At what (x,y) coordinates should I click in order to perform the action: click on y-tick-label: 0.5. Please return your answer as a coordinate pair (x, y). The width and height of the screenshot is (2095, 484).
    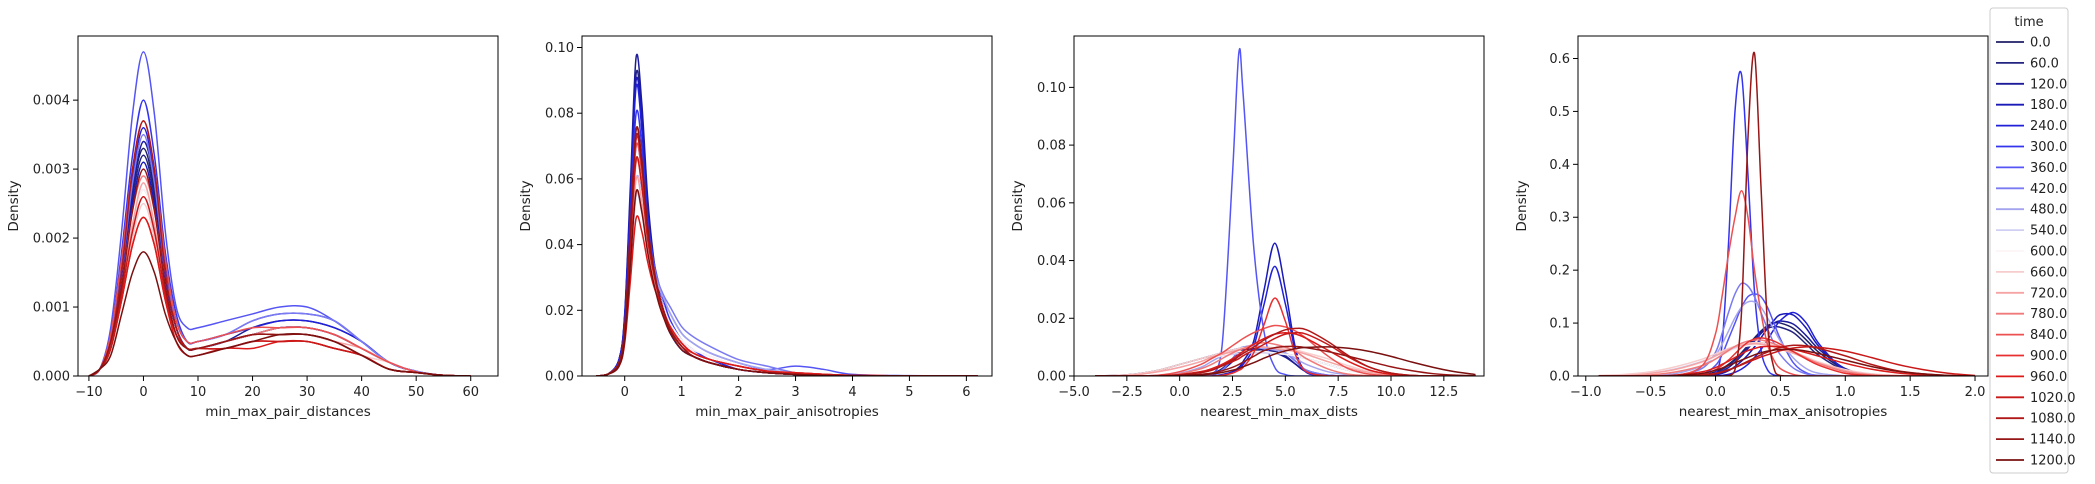
    Looking at the image, I should click on (1559, 112).